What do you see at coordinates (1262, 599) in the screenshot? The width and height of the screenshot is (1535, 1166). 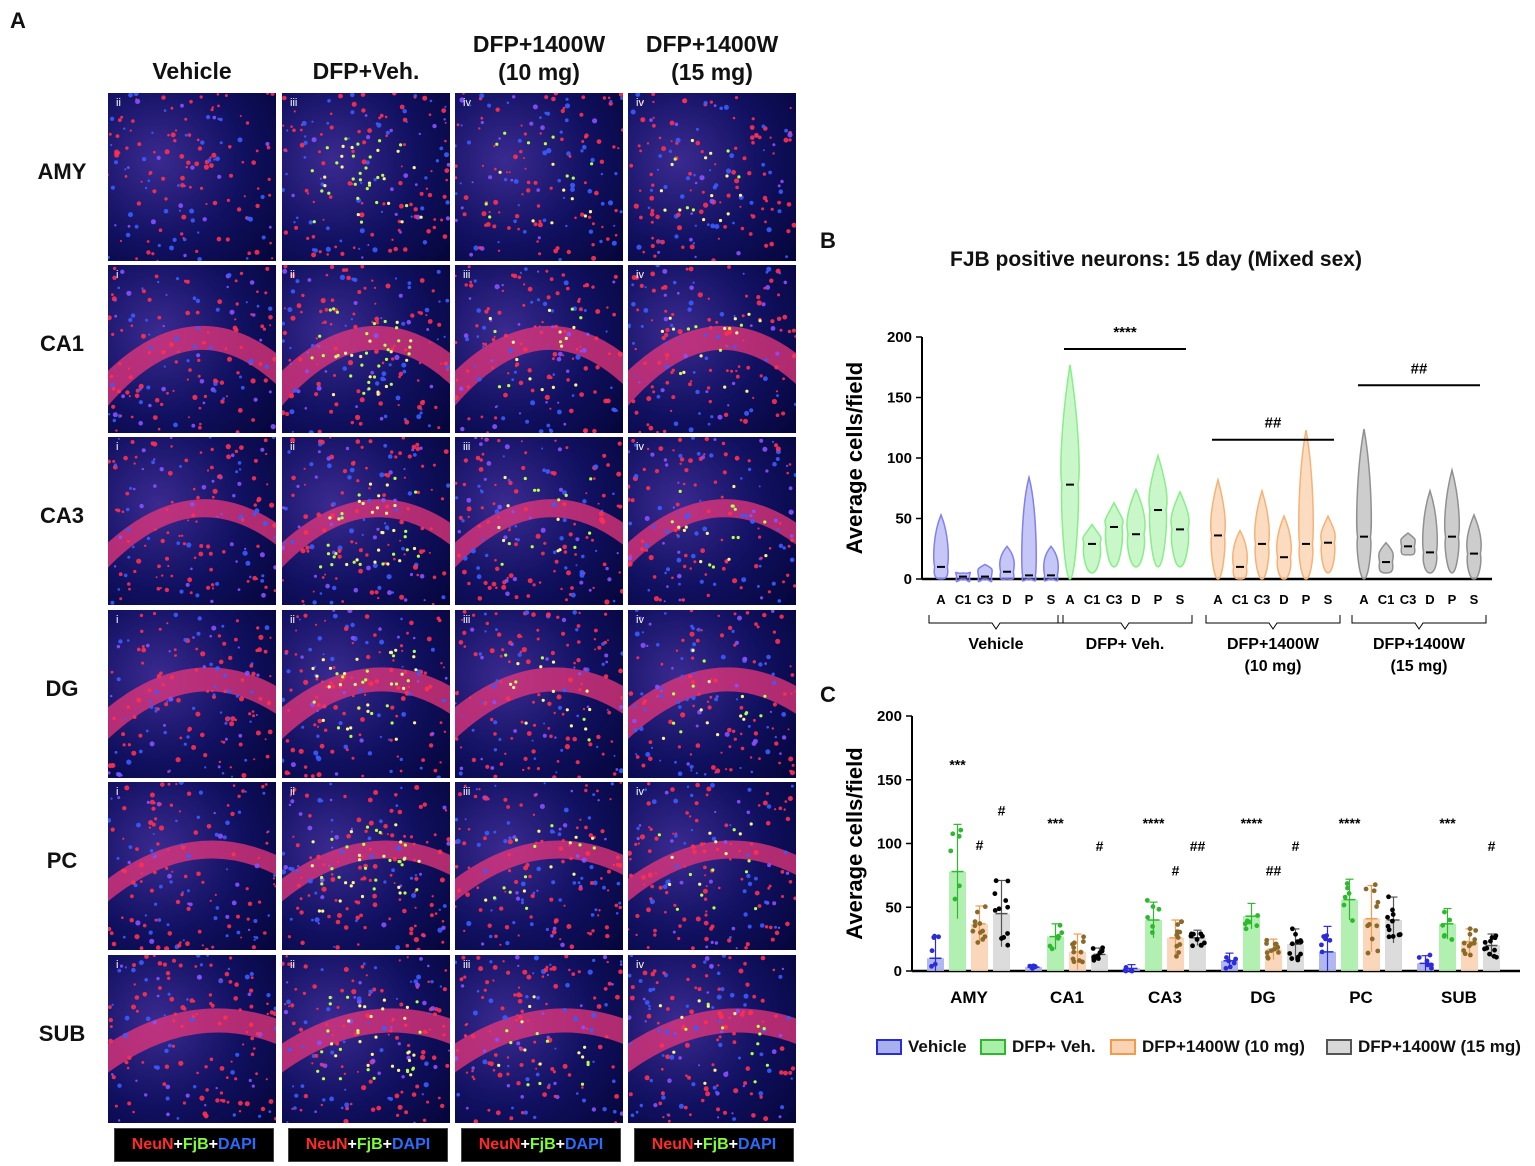 I see `x-tick-label: C3` at bounding box center [1262, 599].